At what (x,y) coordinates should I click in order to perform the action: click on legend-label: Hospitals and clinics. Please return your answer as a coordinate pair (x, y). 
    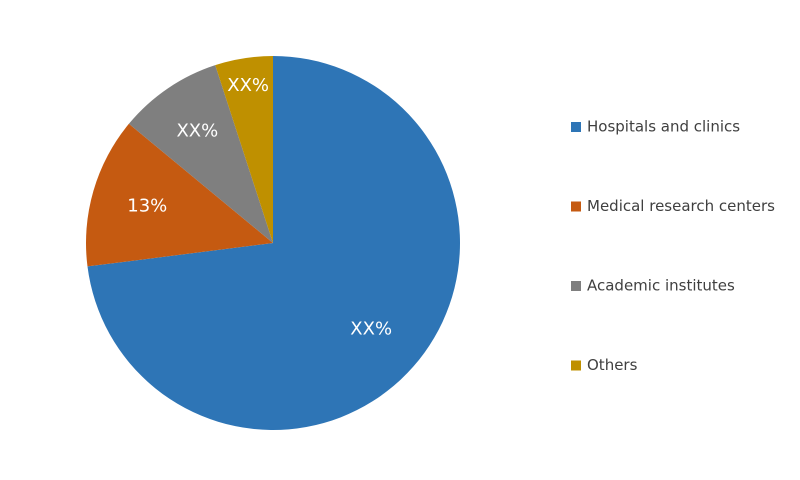
    Looking at the image, I should click on (663, 127).